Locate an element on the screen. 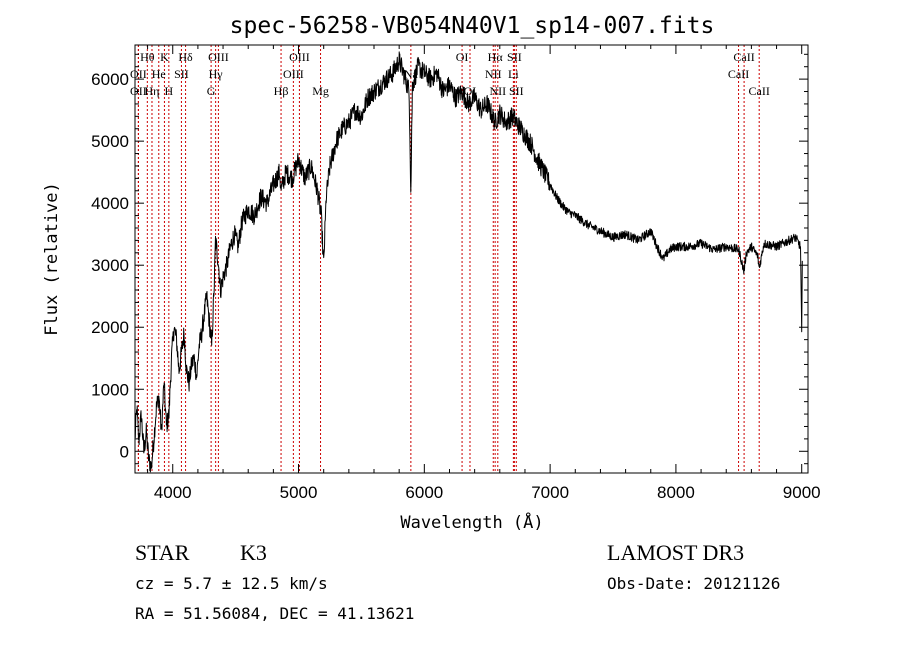 The image size is (900, 649). y-tick-label: 6000 is located at coordinates (110, 79).